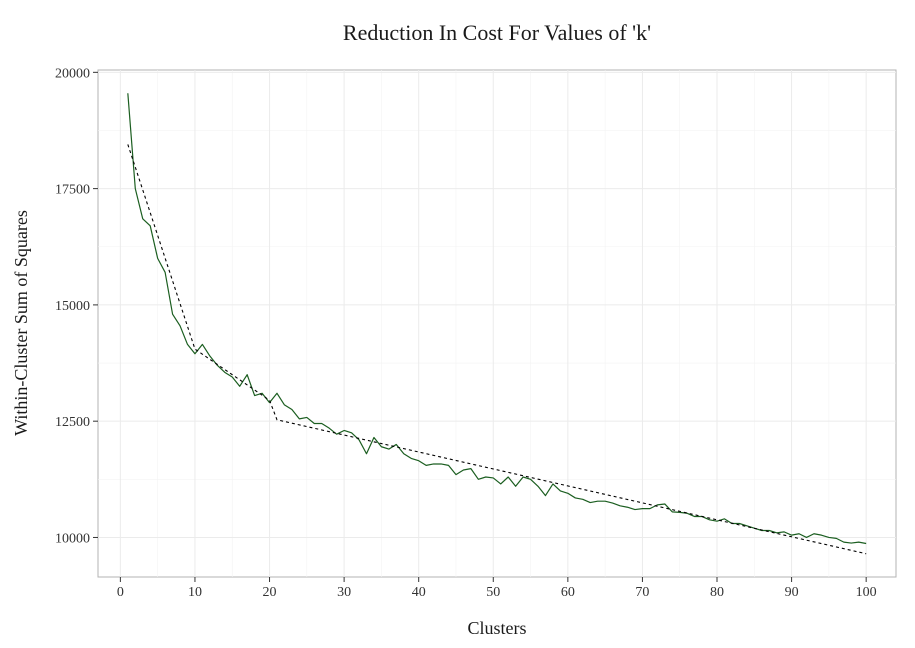 This screenshot has height=648, width=915. Describe the element at coordinates (72, 538) in the screenshot. I see `y-tick-label: 10000` at that location.